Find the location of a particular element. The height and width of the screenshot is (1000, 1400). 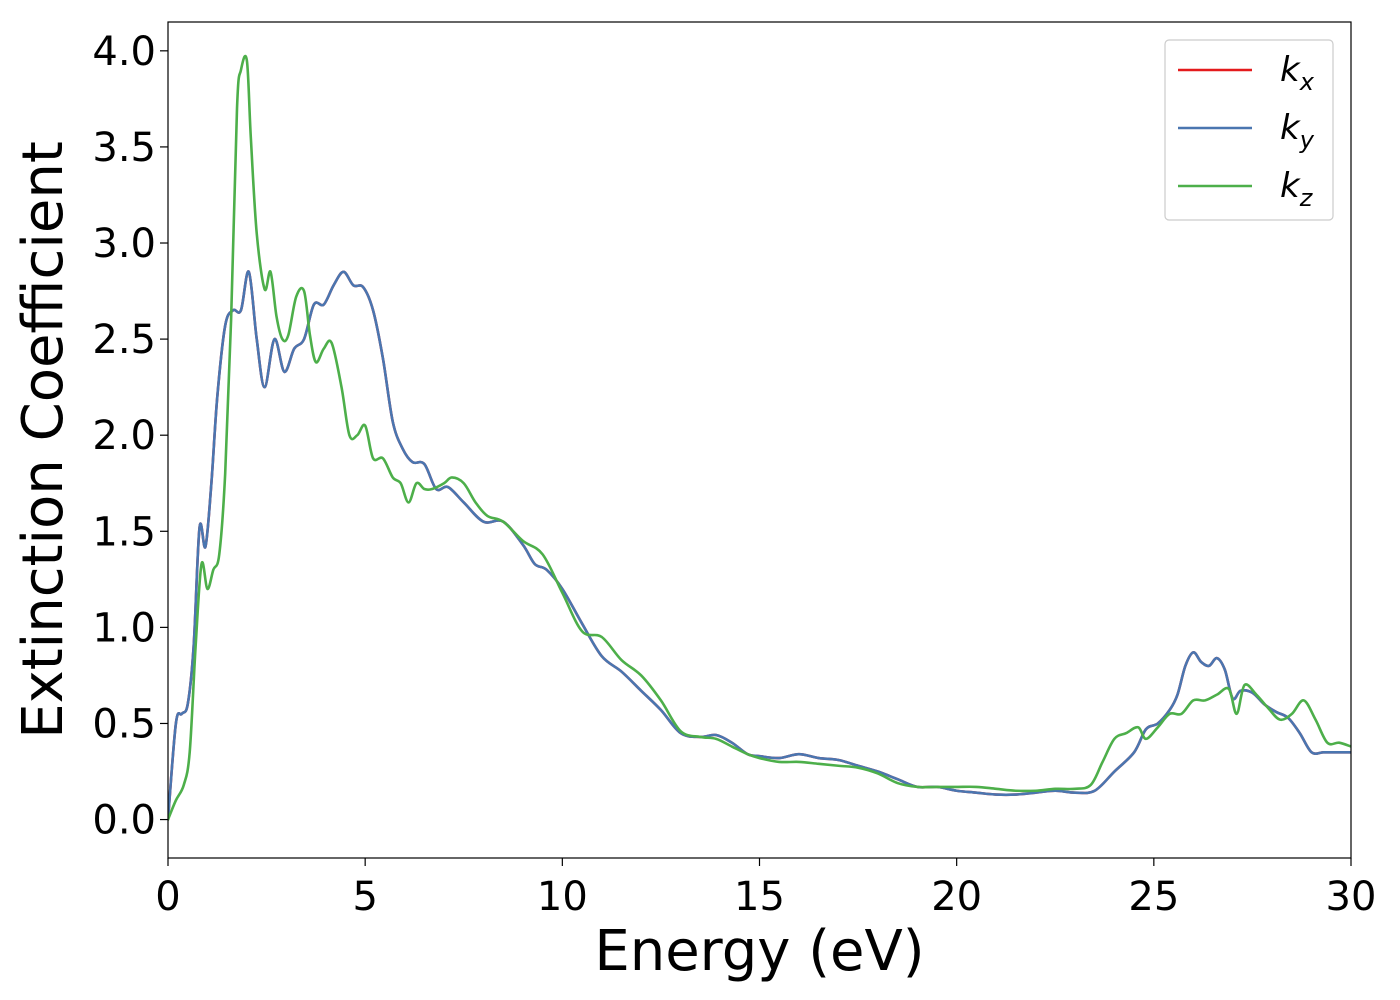

legend: kx ky kz is located at coordinates (1249, 130).